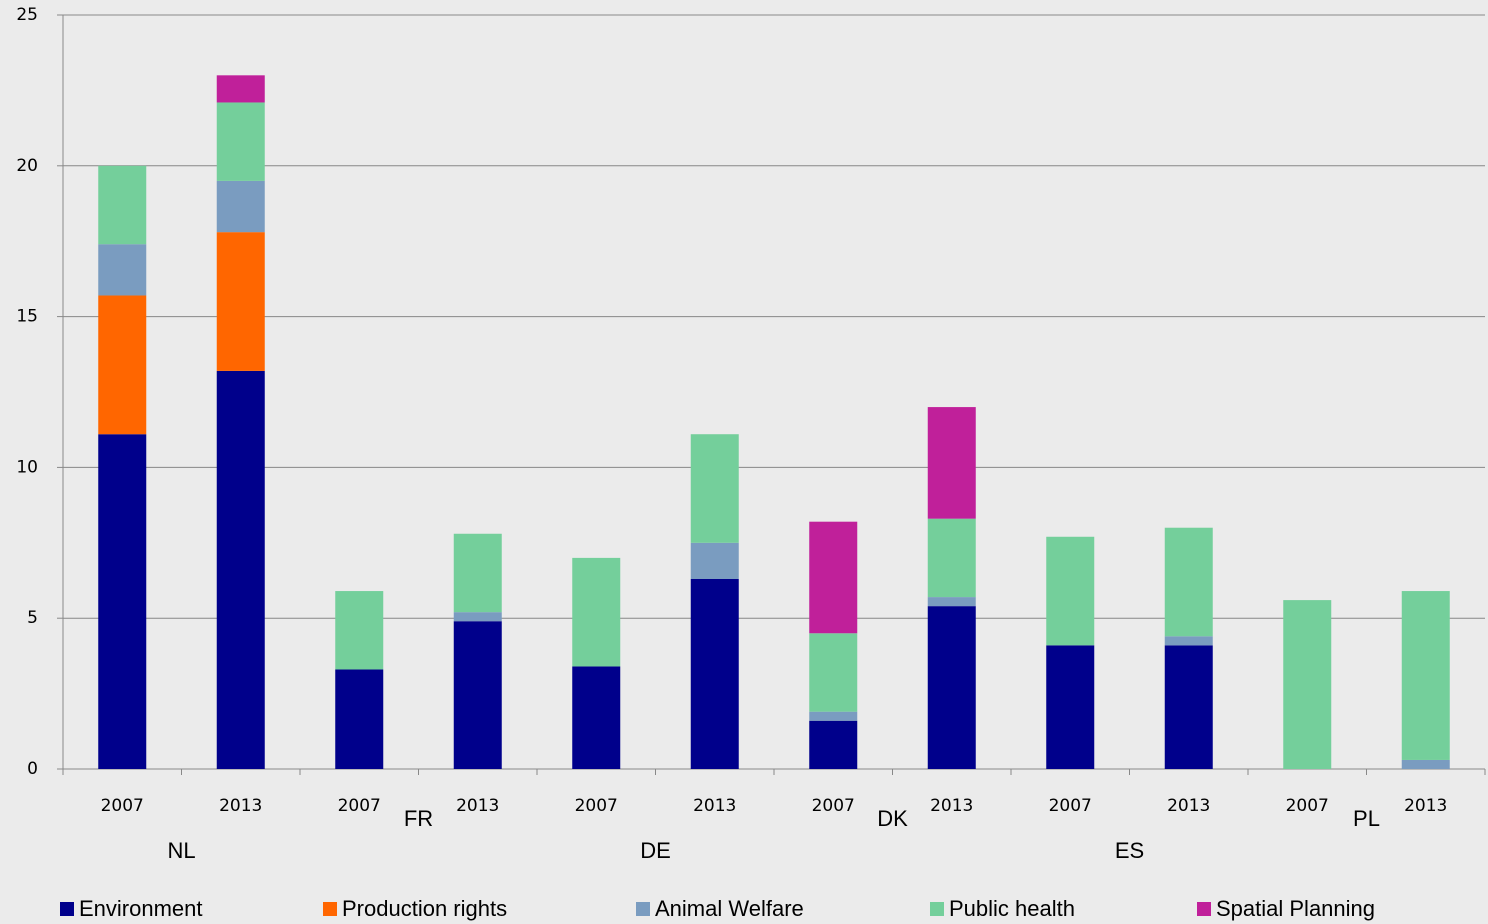 This screenshot has width=1488, height=924. What do you see at coordinates (27, 166) in the screenshot?
I see `y-tick-label: 20` at bounding box center [27, 166].